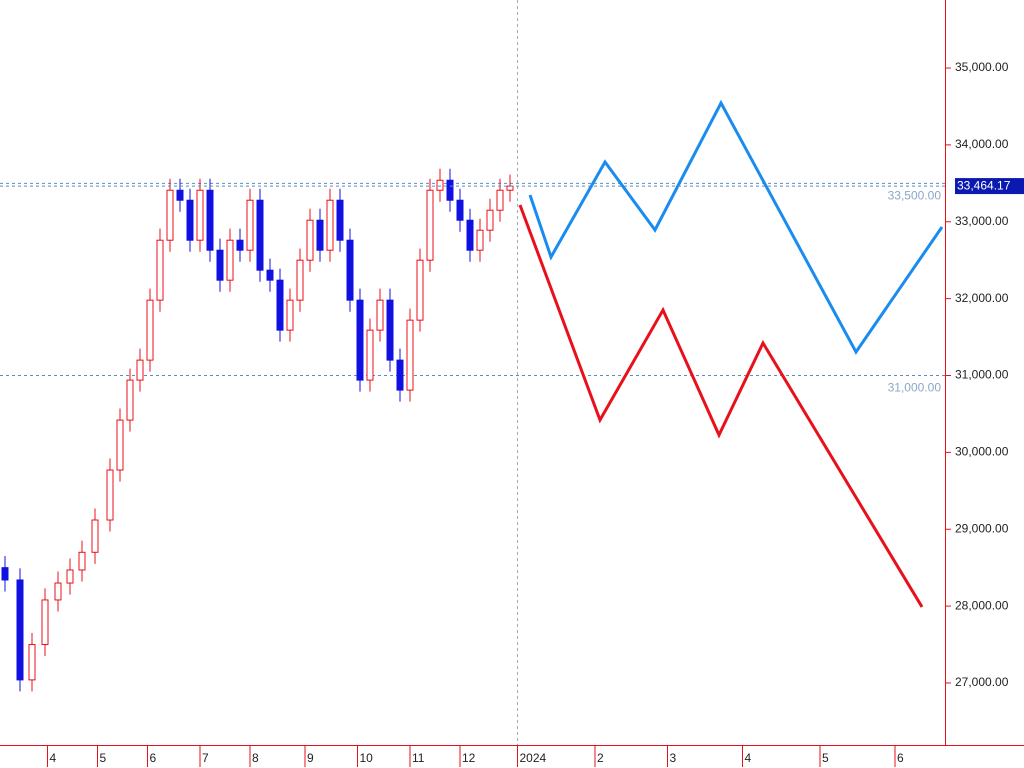 The image size is (1024, 768). Describe the element at coordinates (533, 758) in the screenshot. I see `x-tick-label: 2024` at that location.